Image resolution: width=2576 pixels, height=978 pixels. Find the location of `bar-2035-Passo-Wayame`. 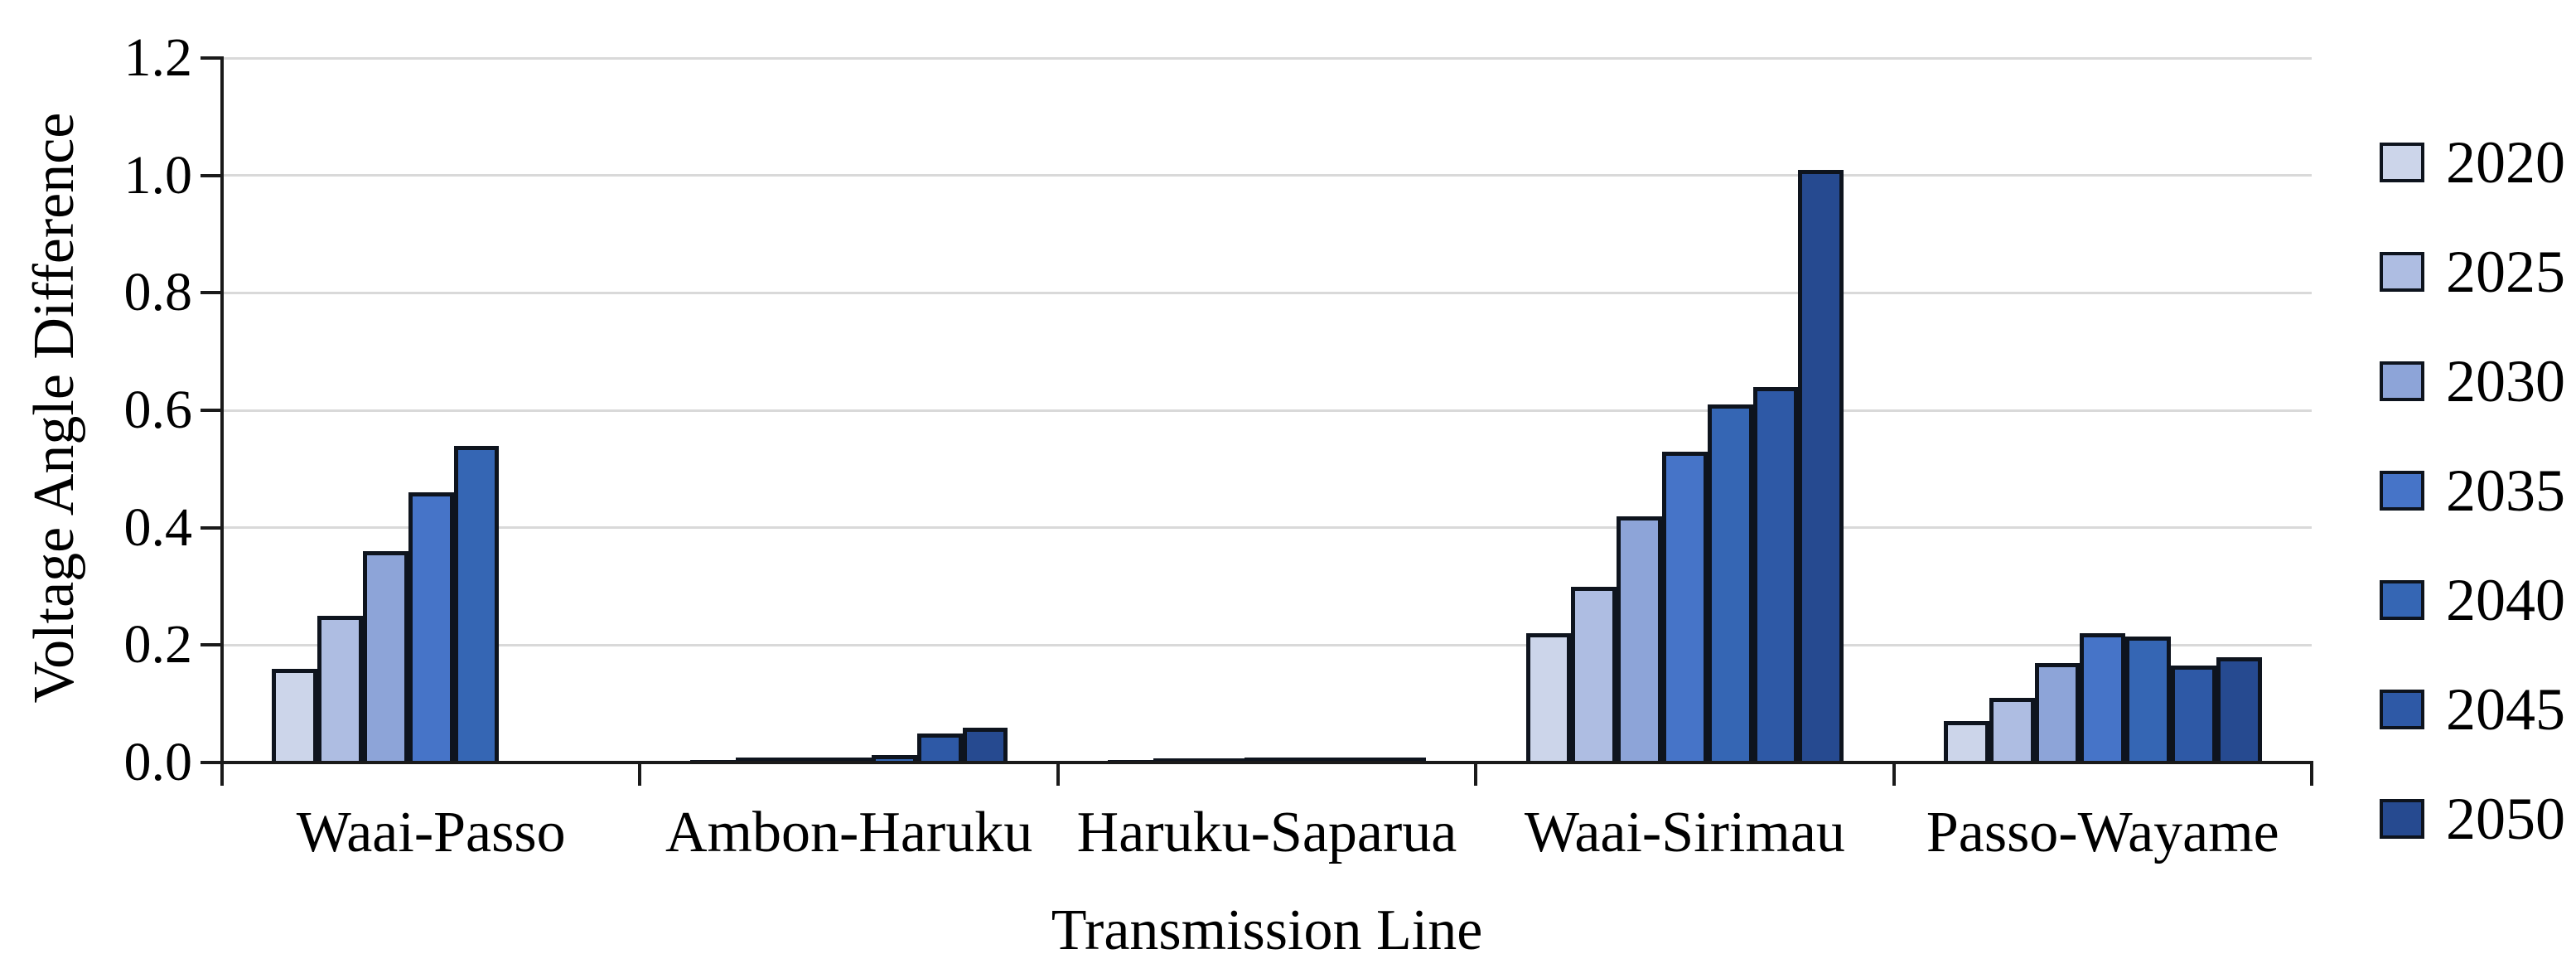

bar-2035-Passo-Wayame is located at coordinates (2103, 698).